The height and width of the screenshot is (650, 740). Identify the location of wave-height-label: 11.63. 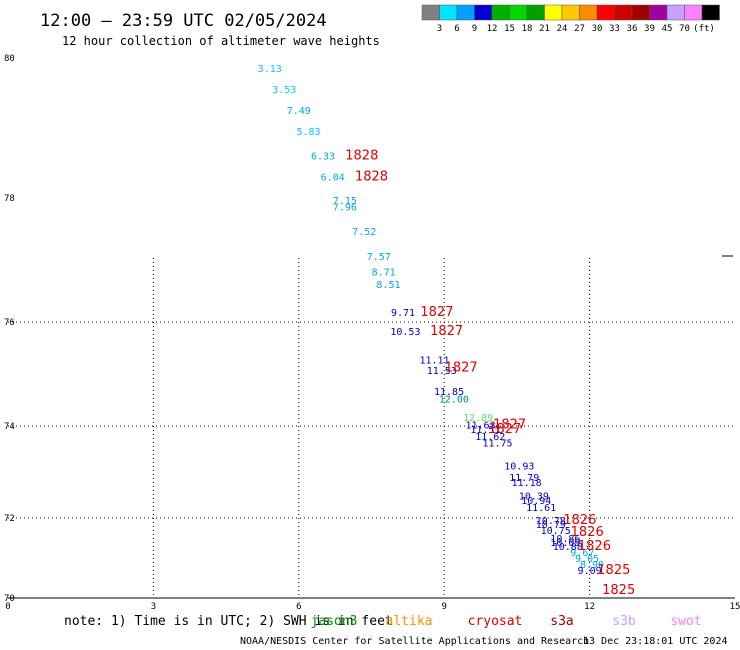
(480, 425).